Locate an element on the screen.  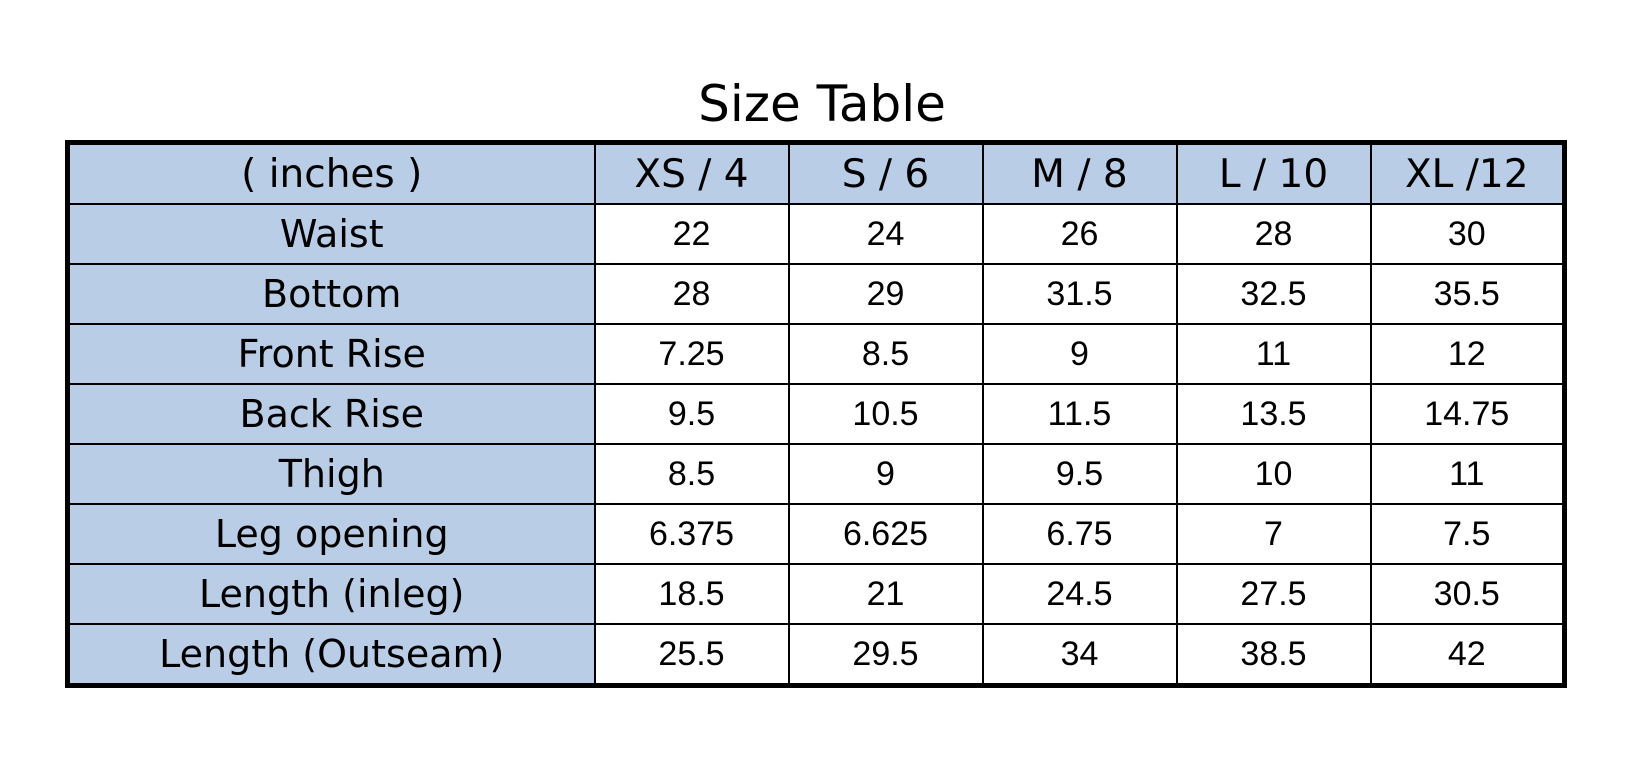
row-label: Waist is located at coordinates (331, 234).